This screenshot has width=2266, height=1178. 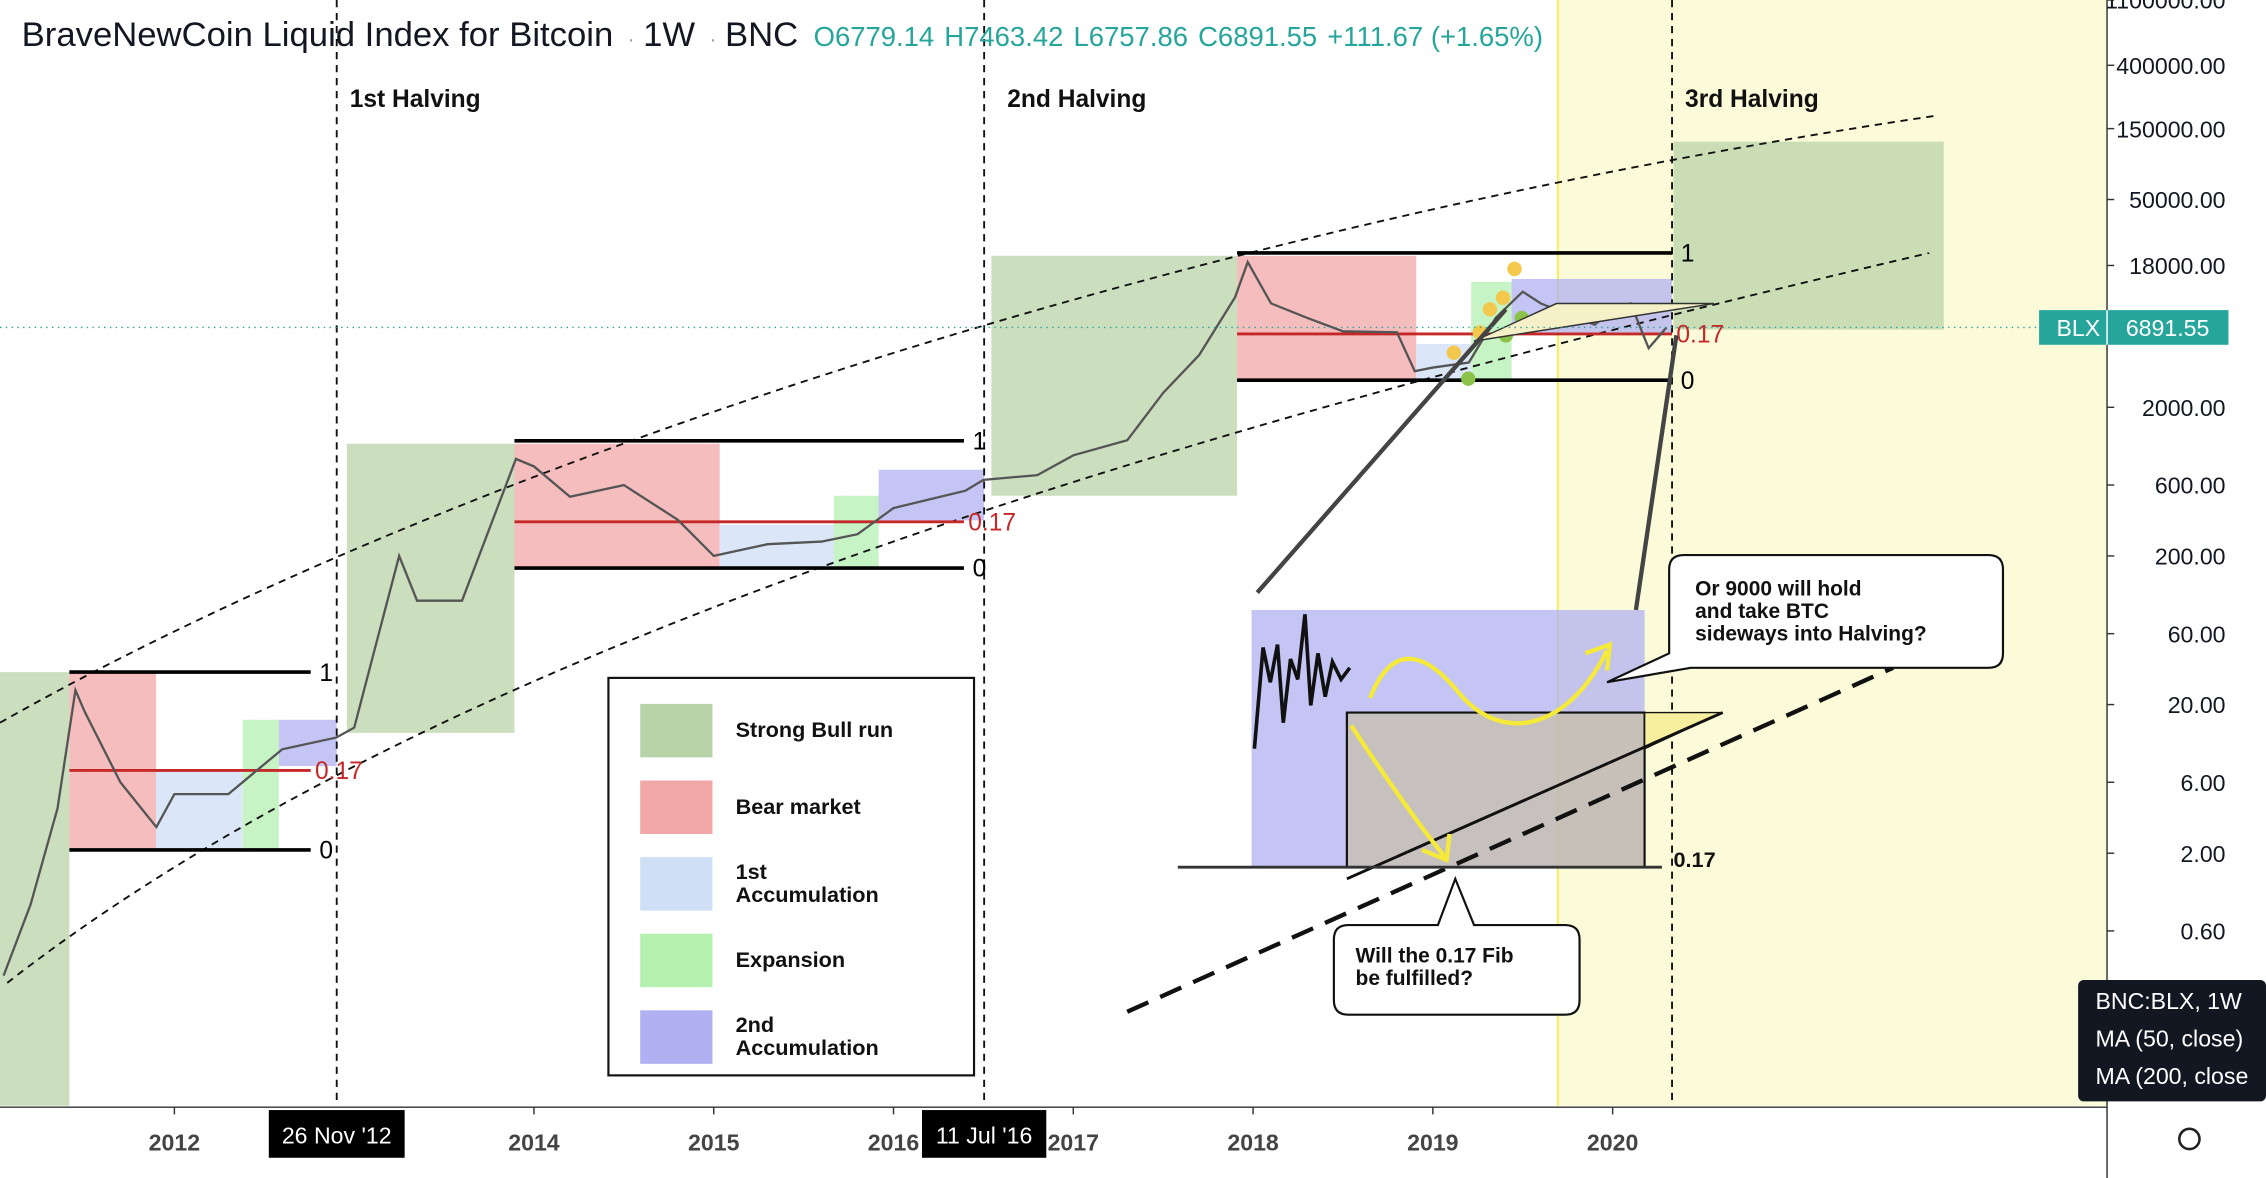 I want to click on y-tick-label: 50000.00, so click(x=2177, y=200).